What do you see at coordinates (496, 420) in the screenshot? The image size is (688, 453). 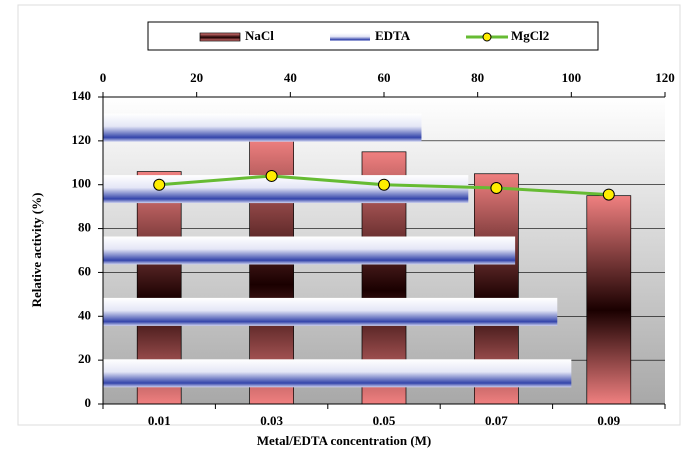 I see `x-tick-label: 0.07` at bounding box center [496, 420].